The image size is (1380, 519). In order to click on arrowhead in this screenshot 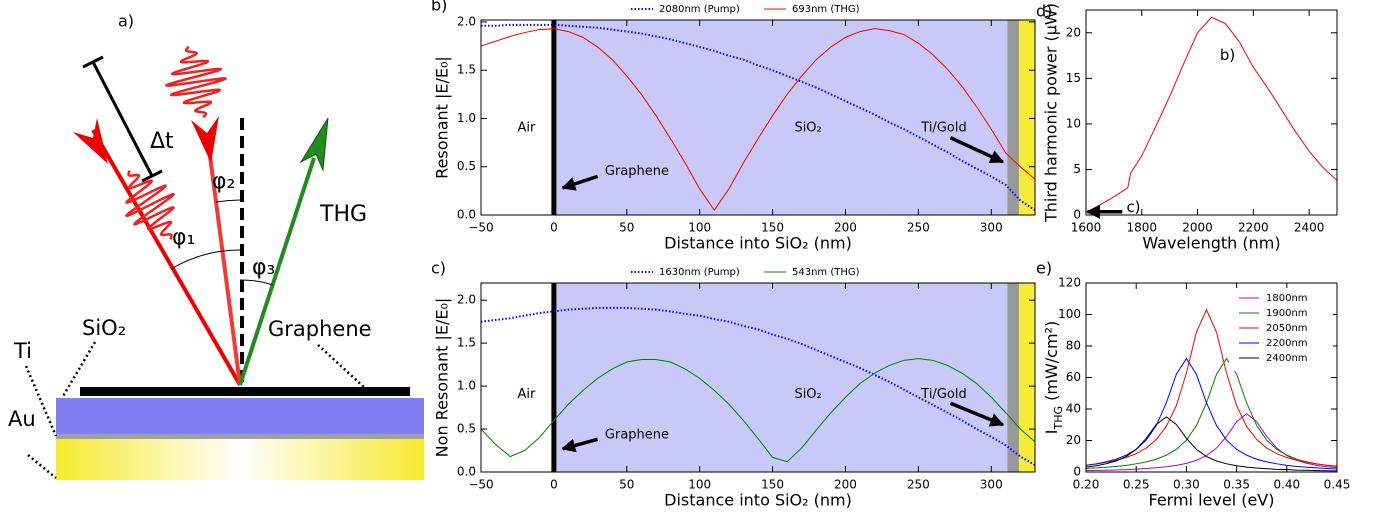, I will do `click(205, 139)`.